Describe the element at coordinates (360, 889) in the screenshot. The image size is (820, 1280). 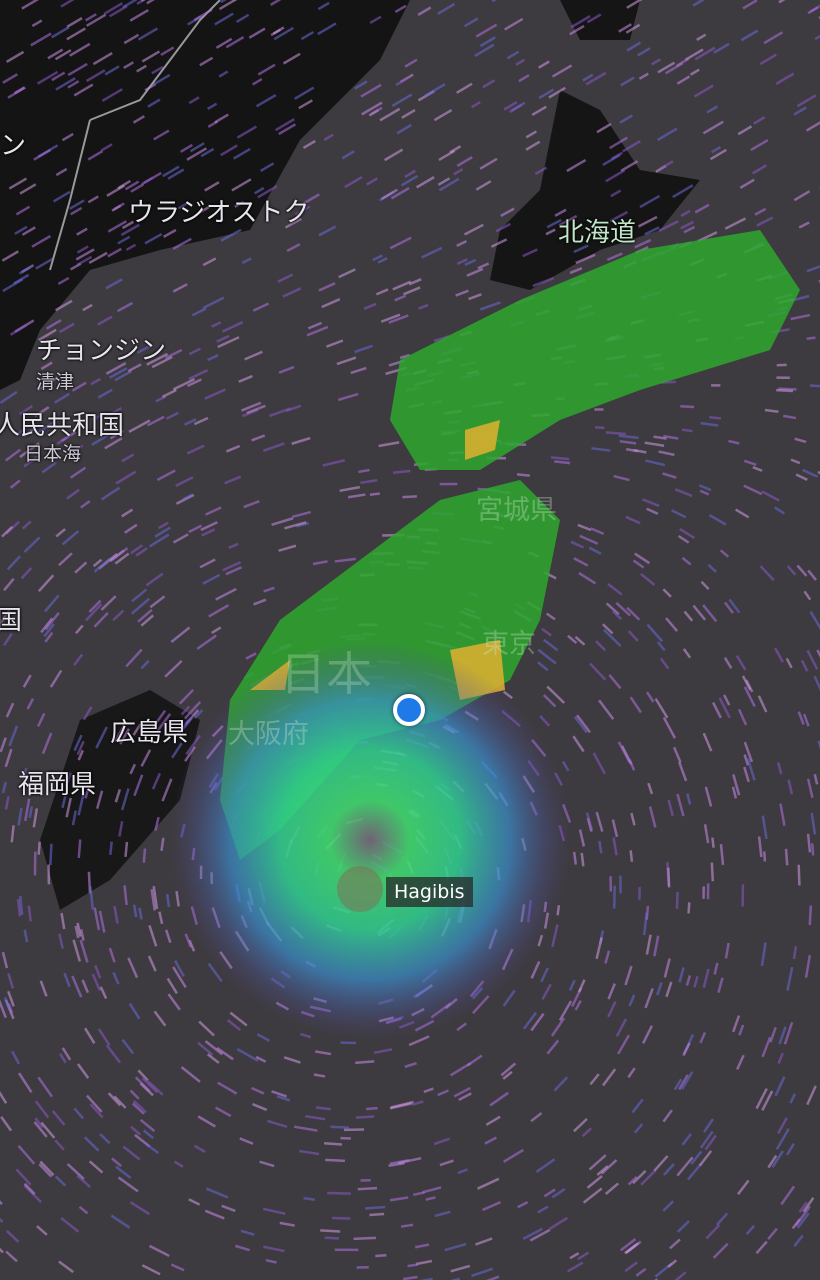
I see `typhoon-icon` at that location.